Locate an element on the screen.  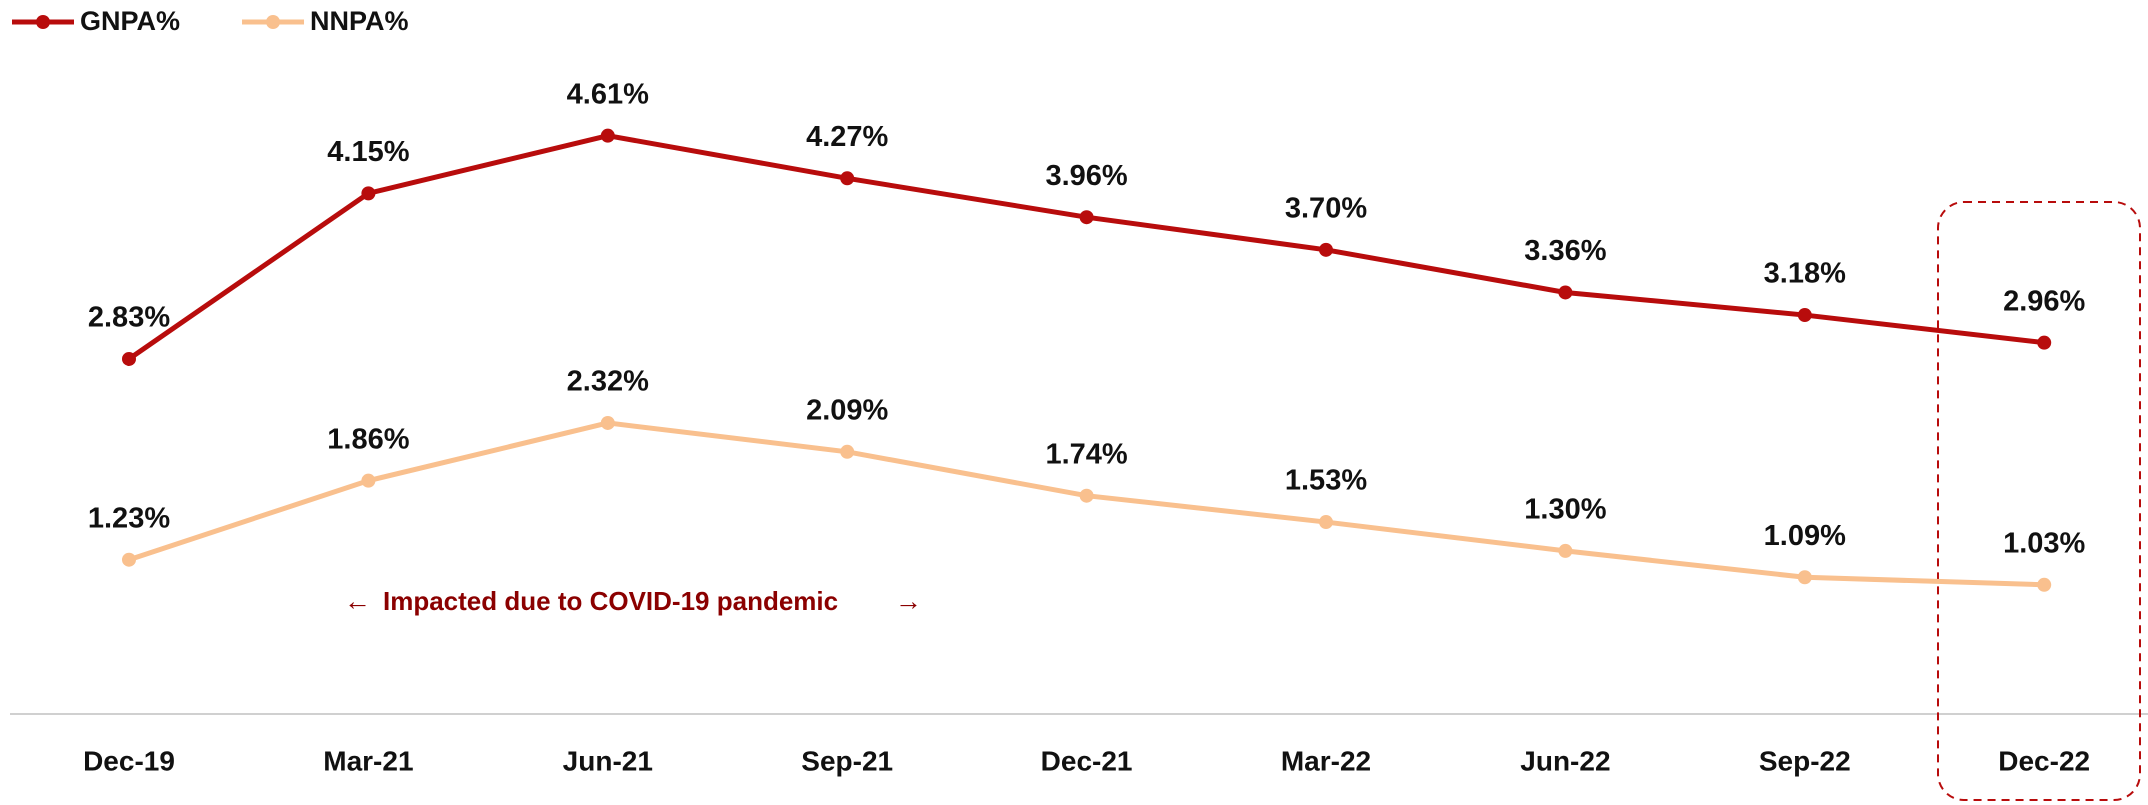
x-tick-label: Mar-21 is located at coordinates (368, 760).